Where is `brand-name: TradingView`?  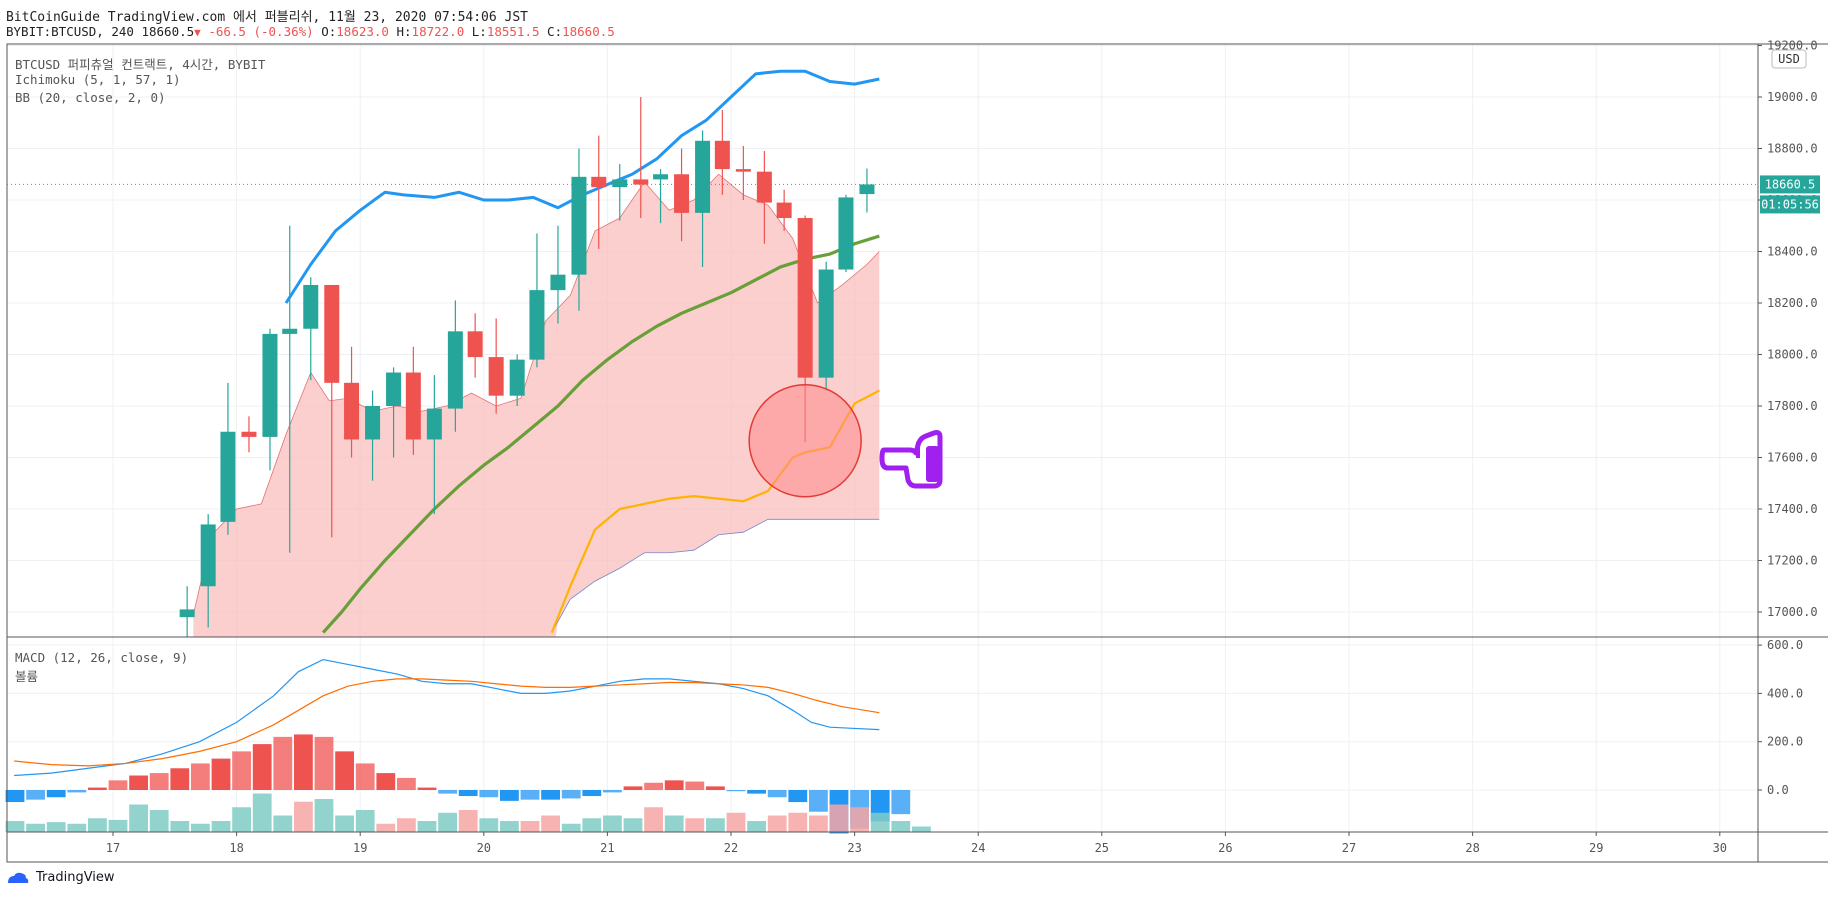
brand-name: TradingView is located at coordinates (75, 877).